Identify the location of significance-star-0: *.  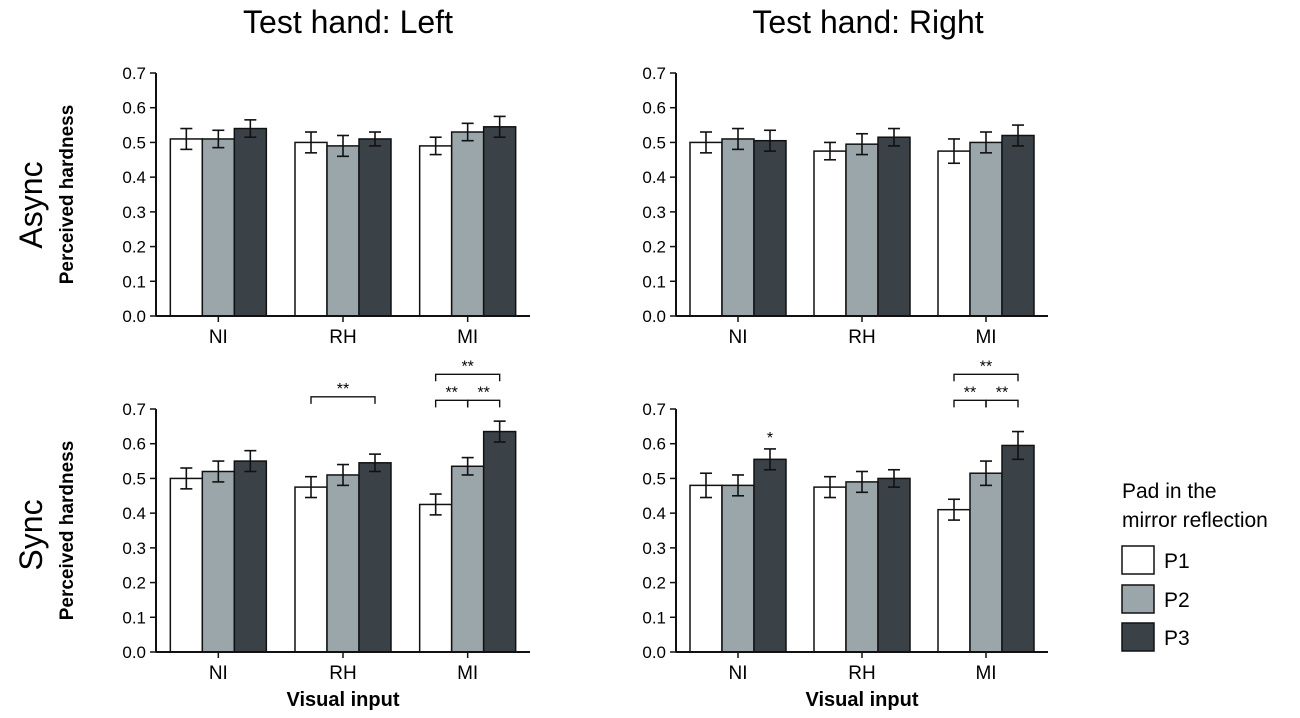
(770, 438).